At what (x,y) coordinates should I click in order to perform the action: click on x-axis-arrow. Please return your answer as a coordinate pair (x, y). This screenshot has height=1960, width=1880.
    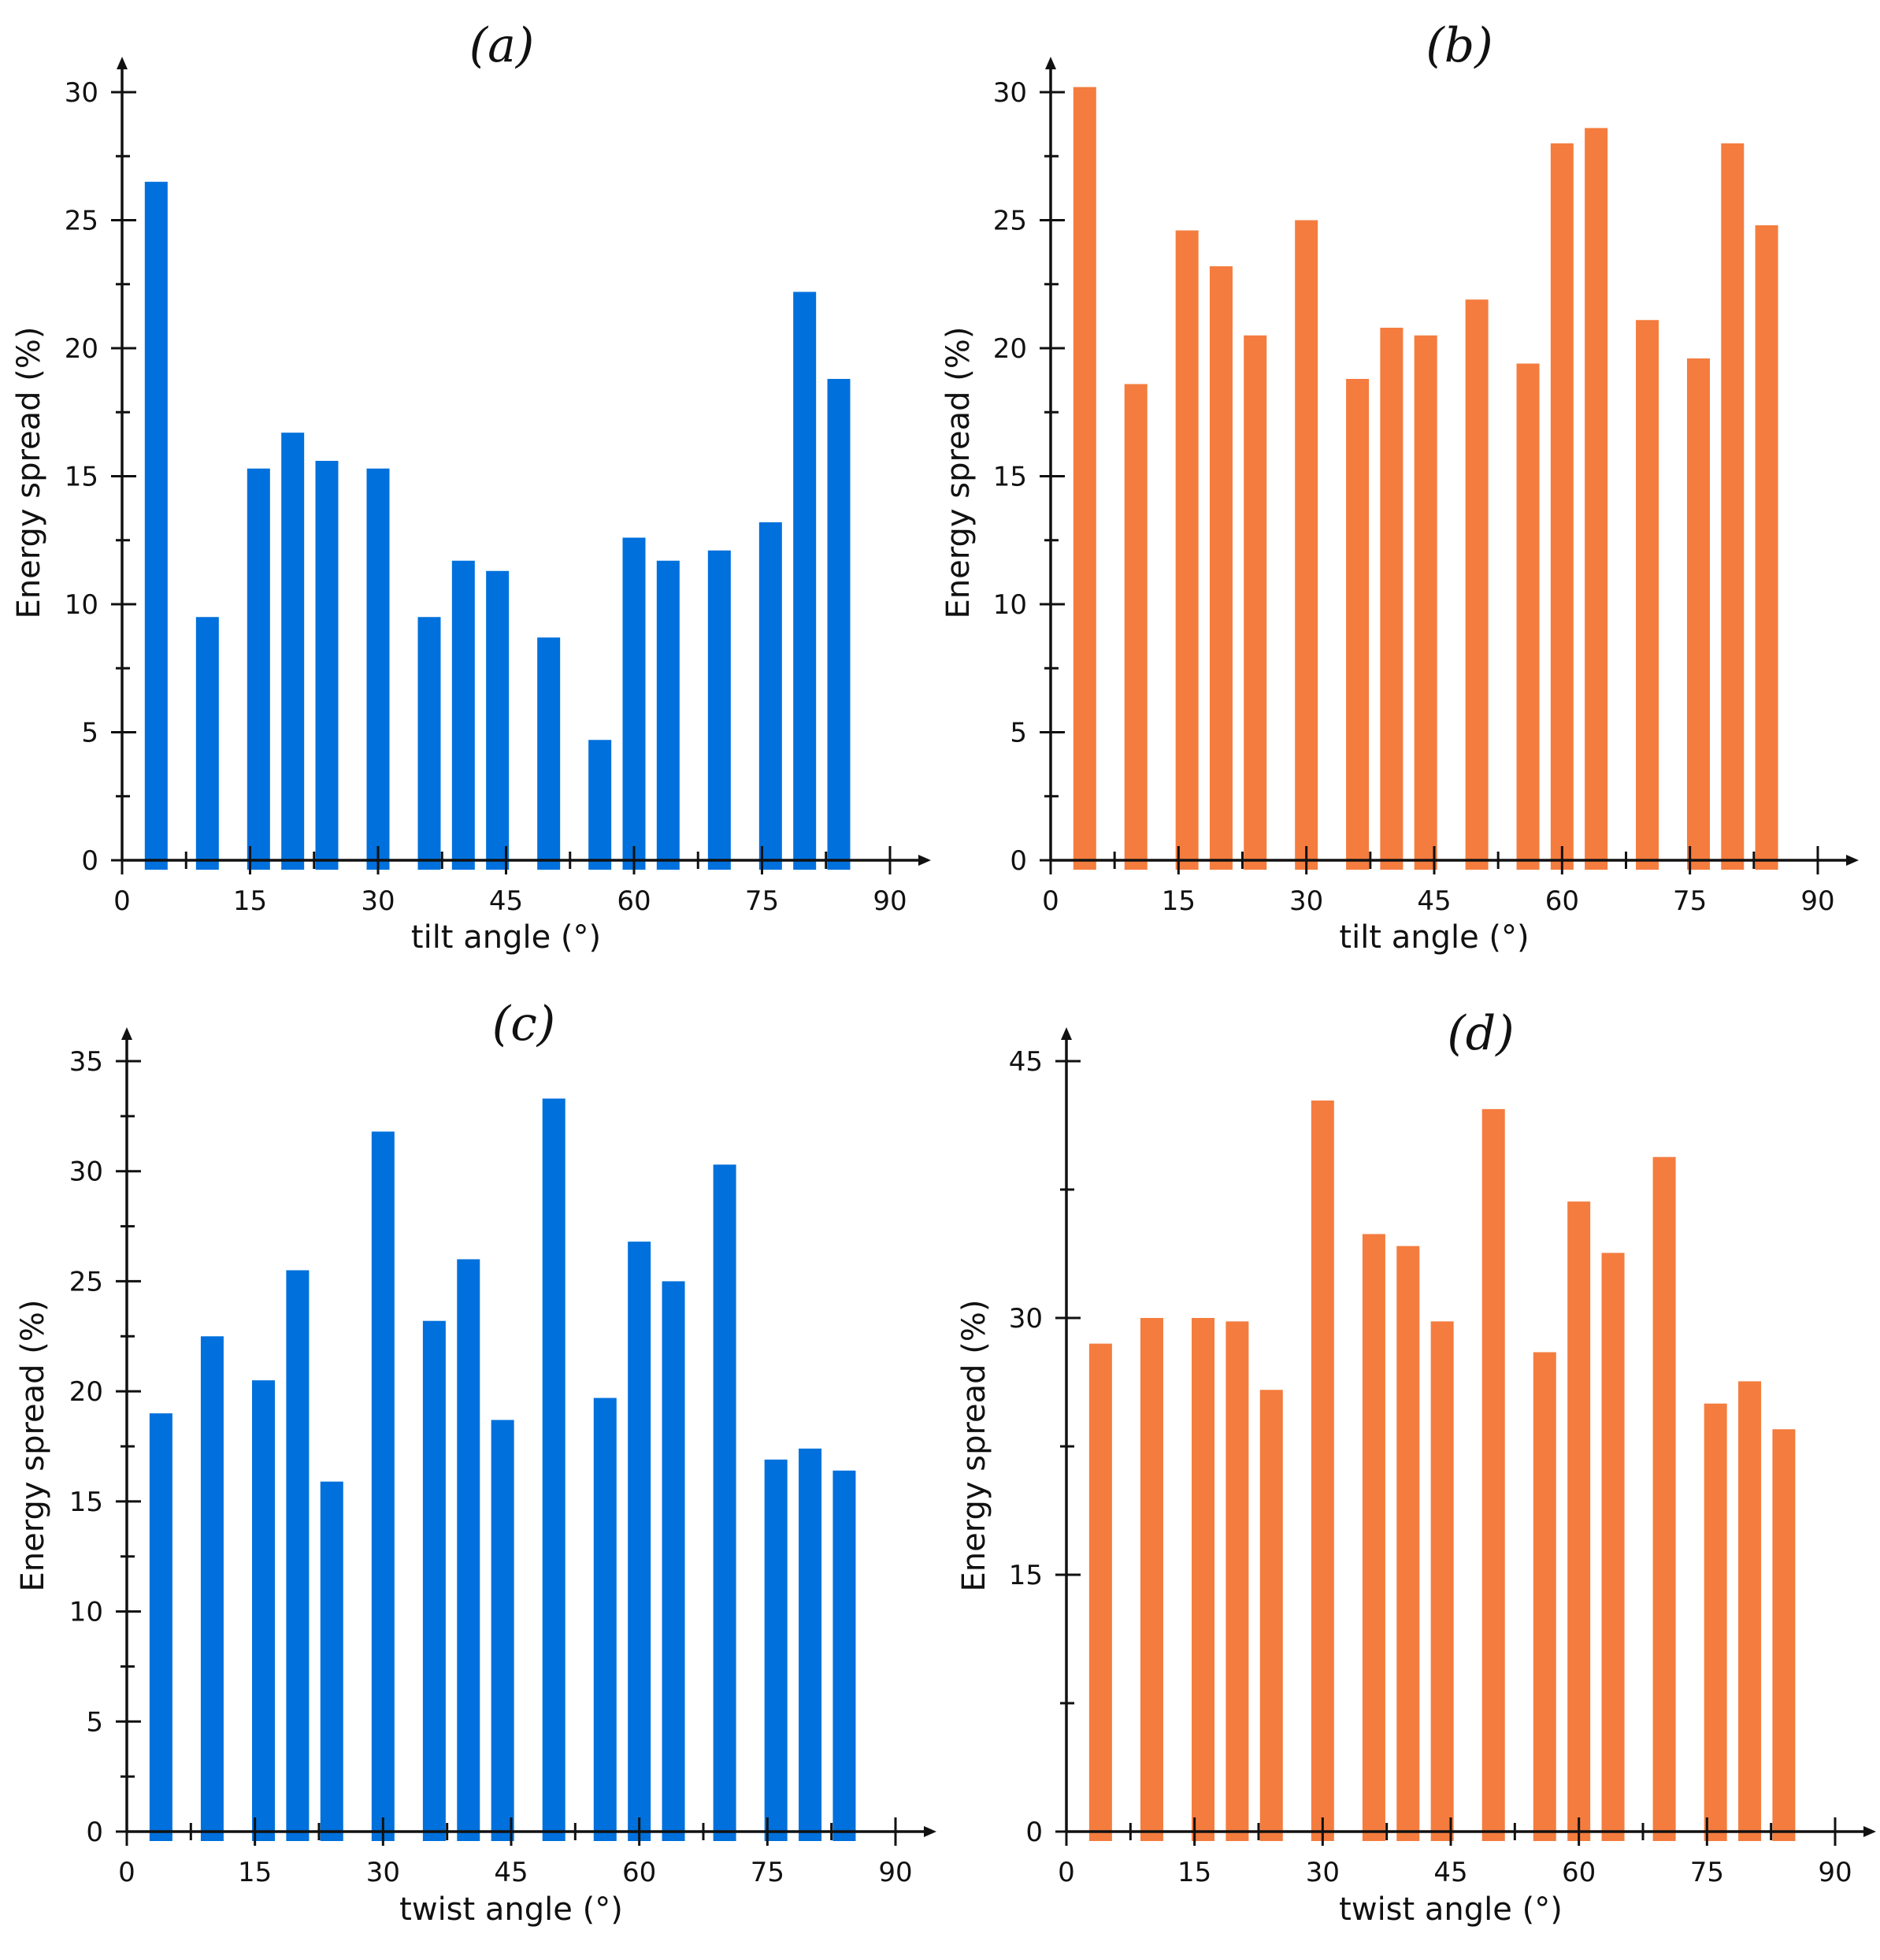
    Looking at the image, I should click on (1852, 860).